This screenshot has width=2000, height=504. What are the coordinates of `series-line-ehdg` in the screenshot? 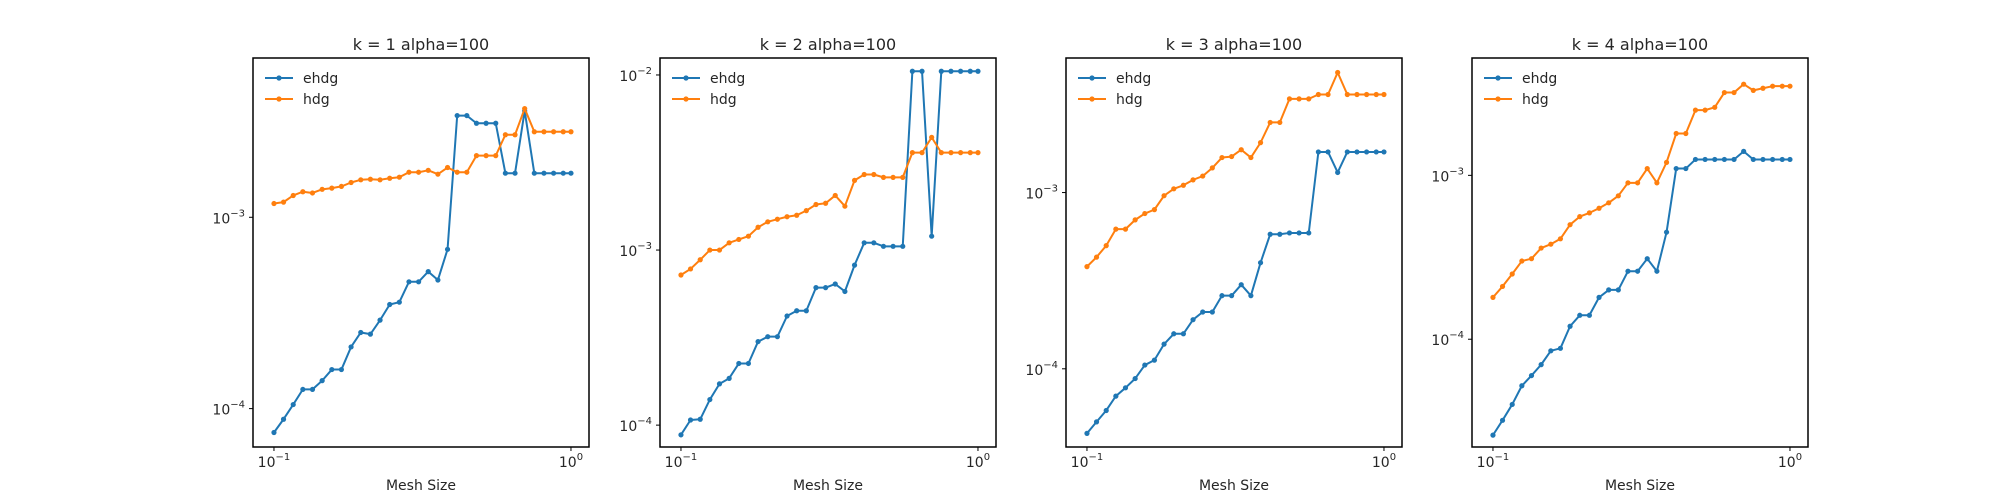 It's located at (1235, 292).